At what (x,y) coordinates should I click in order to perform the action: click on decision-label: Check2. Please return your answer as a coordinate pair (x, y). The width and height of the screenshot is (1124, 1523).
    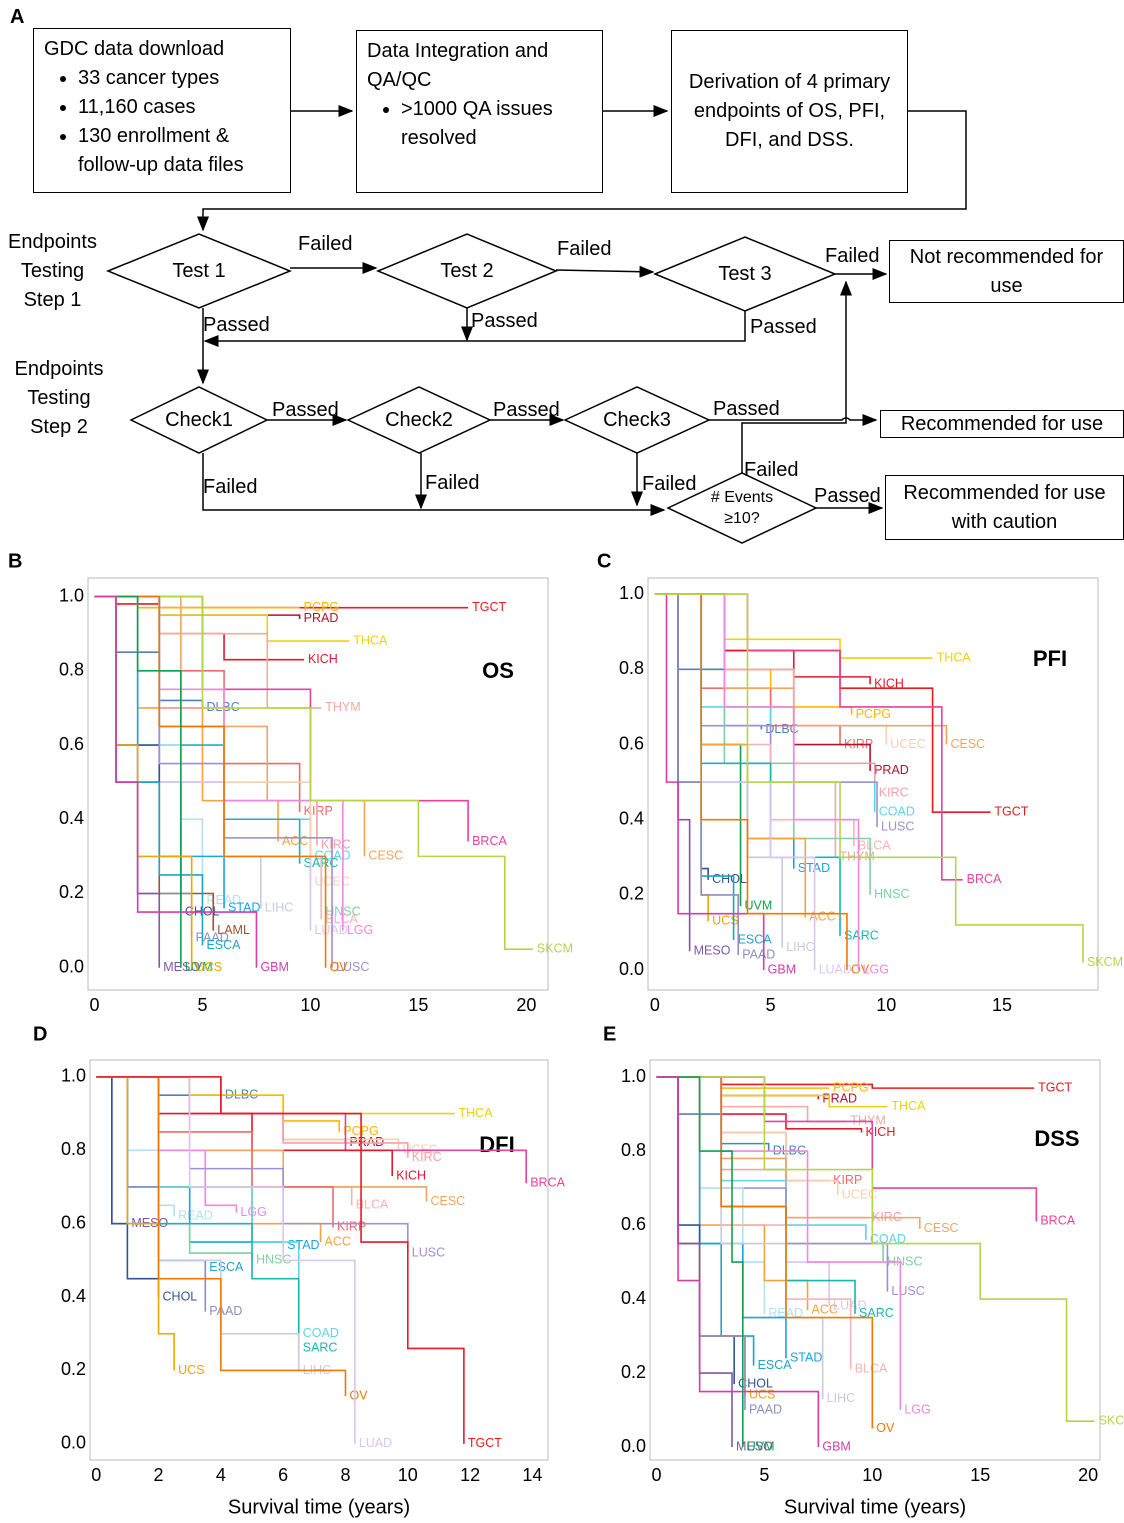
    Looking at the image, I should click on (419, 419).